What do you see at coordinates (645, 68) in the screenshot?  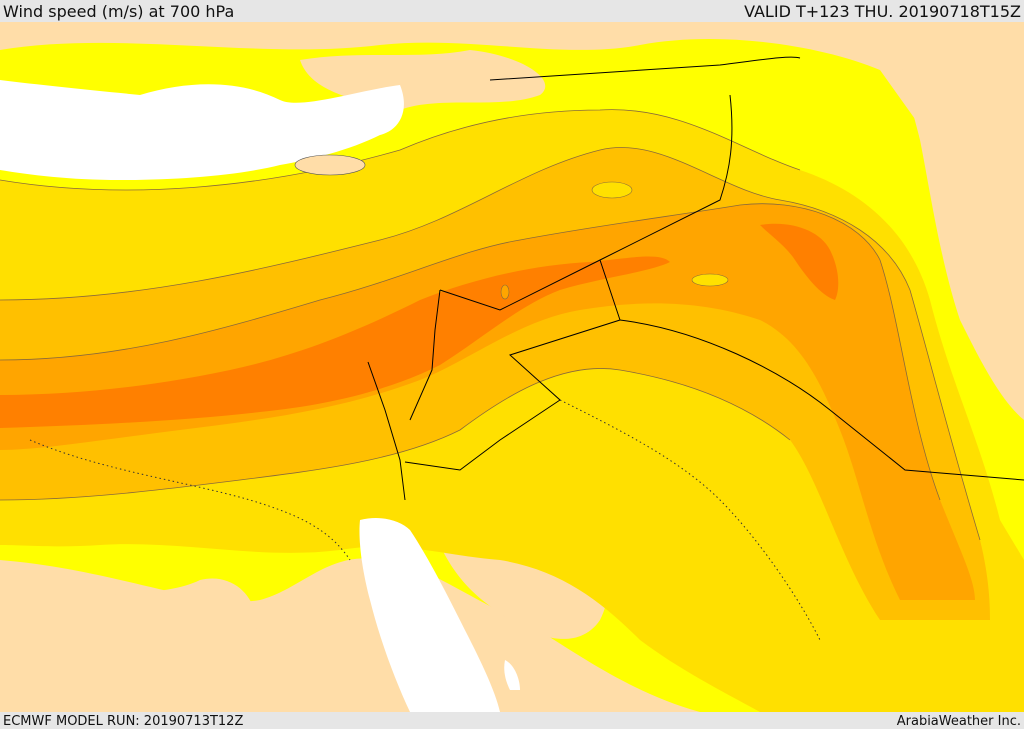 I see `border-line-north` at bounding box center [645, 68].